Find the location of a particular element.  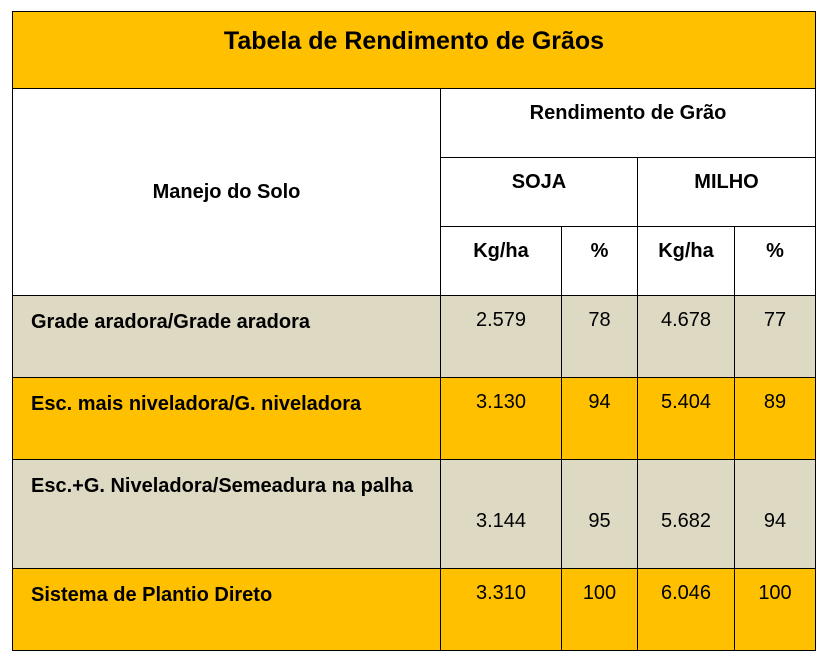

soja-kgha-label: Kg/ha is located at coordinates (501, 251).